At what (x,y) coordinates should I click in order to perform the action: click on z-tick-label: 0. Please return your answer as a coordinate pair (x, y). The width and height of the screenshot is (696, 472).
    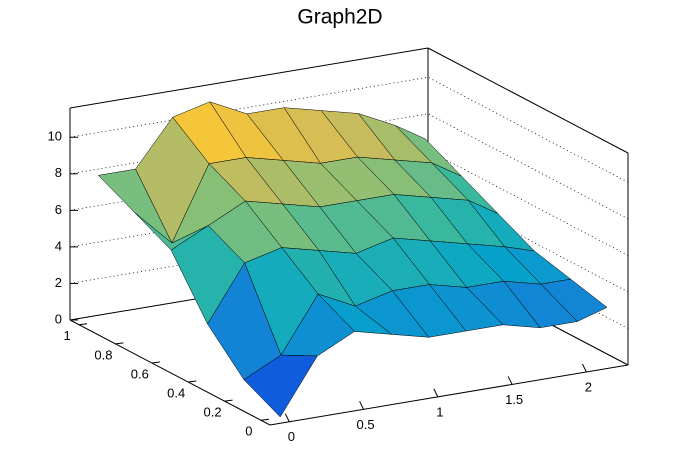
    Looking at the image, I should click on (58, 318).